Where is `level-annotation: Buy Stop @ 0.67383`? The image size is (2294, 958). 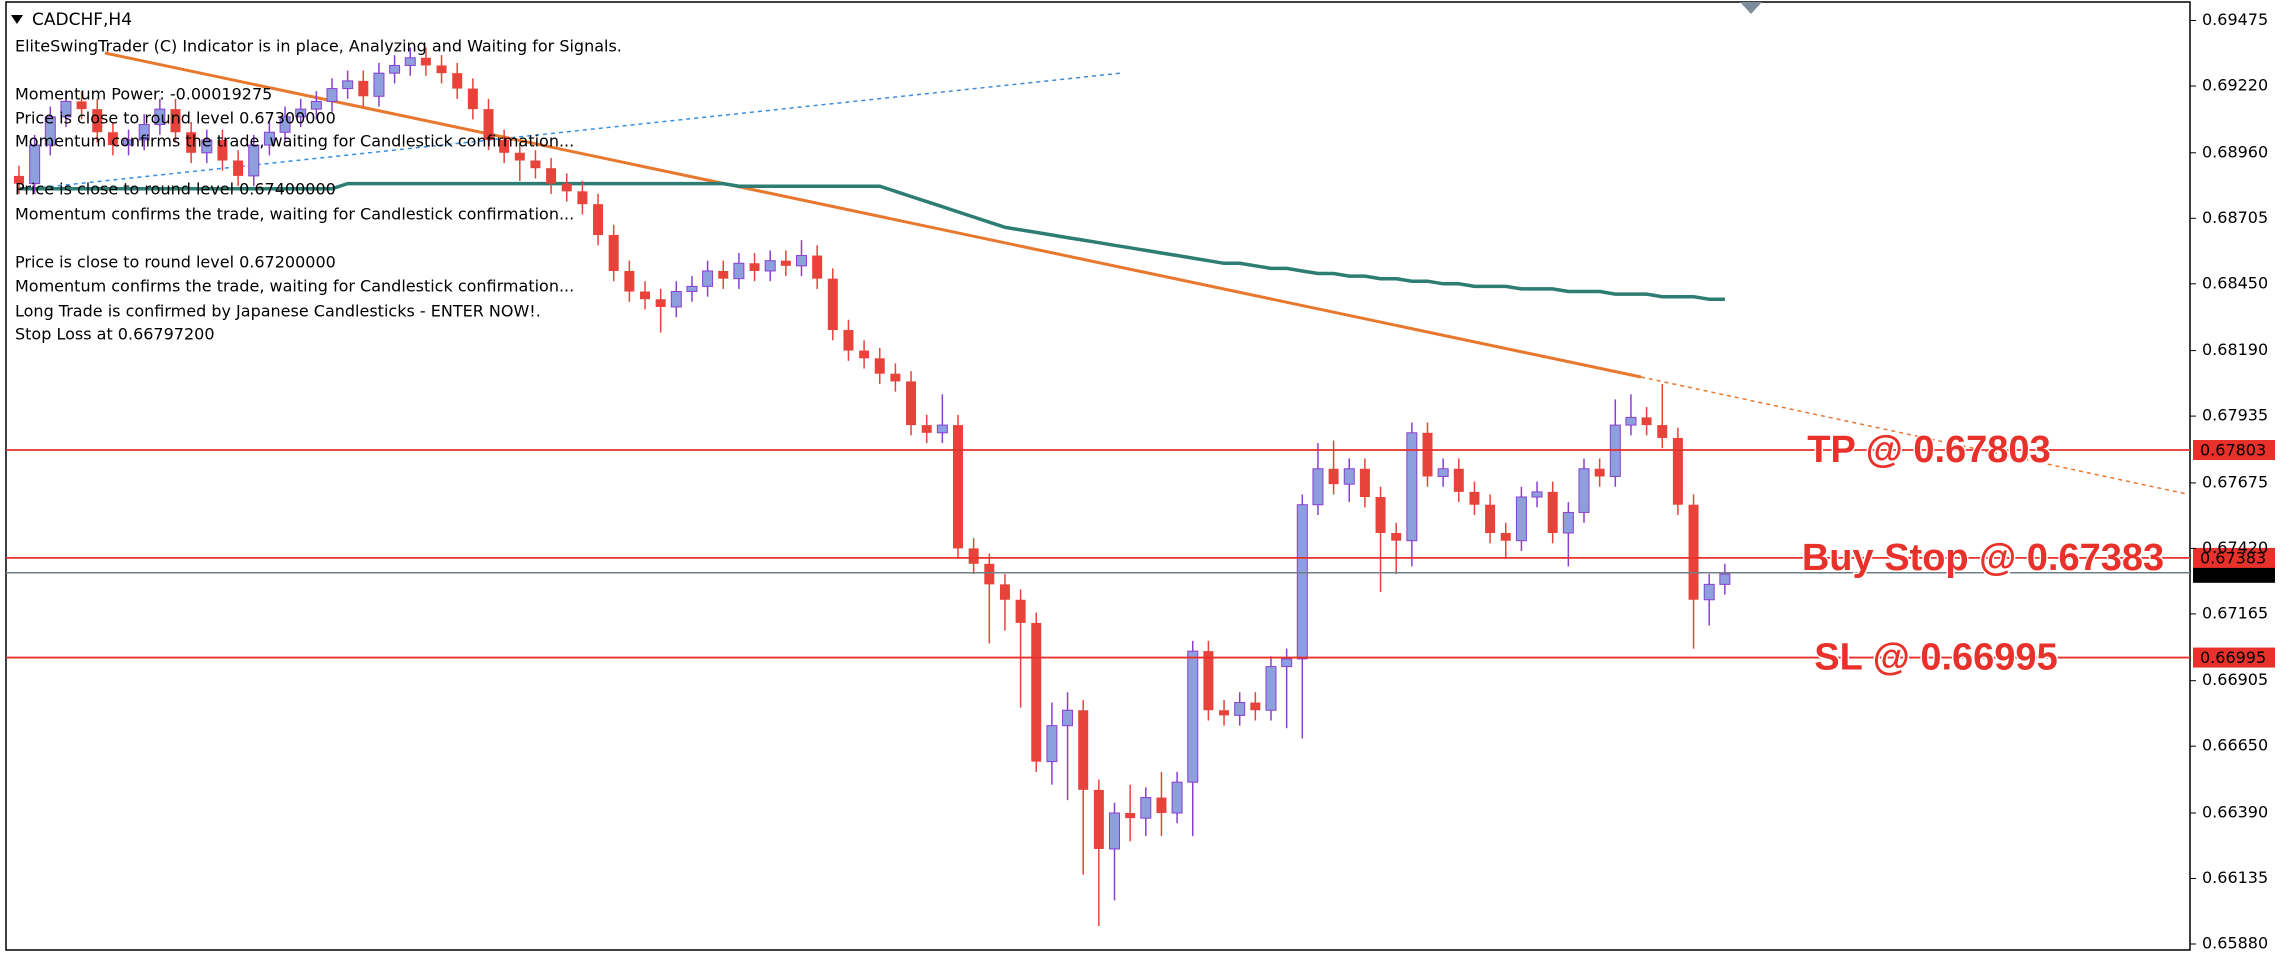
level-annotation: Buy Stop @ 0.67383 is located at coordinates (1983, 558).